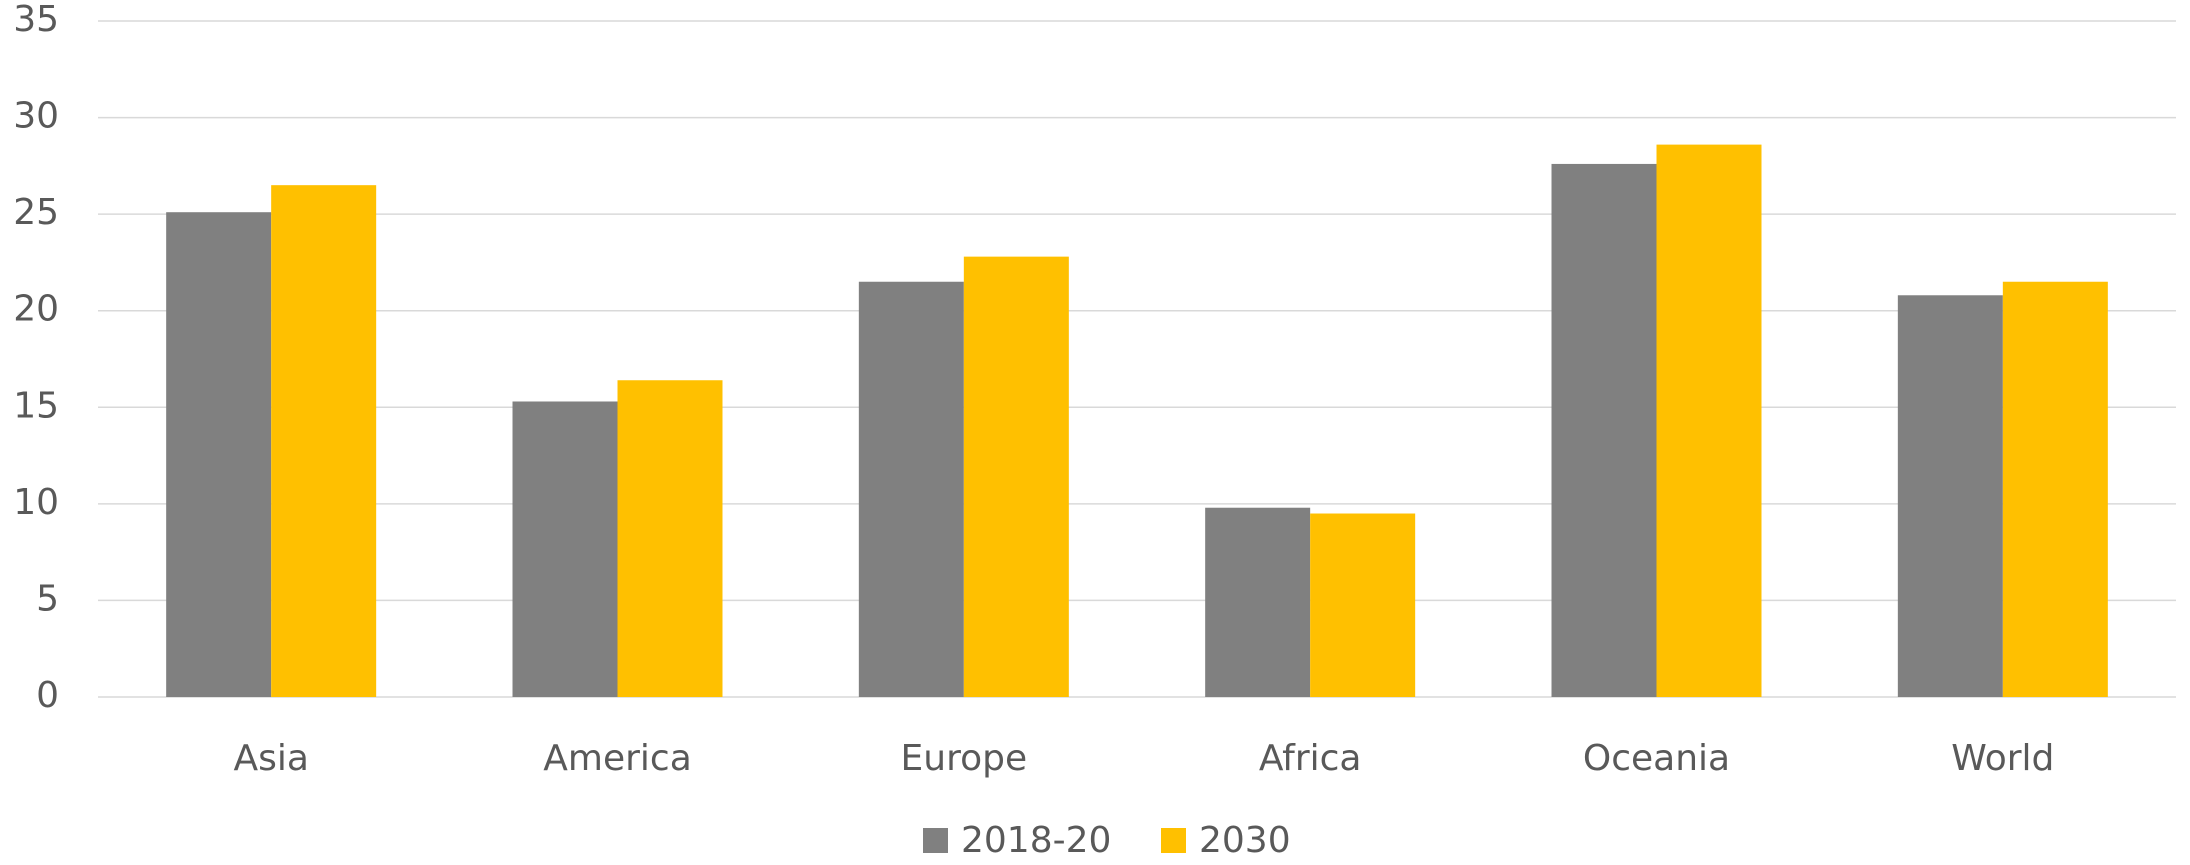  I want to click on y-tick-label: 0, so click(47, 695).